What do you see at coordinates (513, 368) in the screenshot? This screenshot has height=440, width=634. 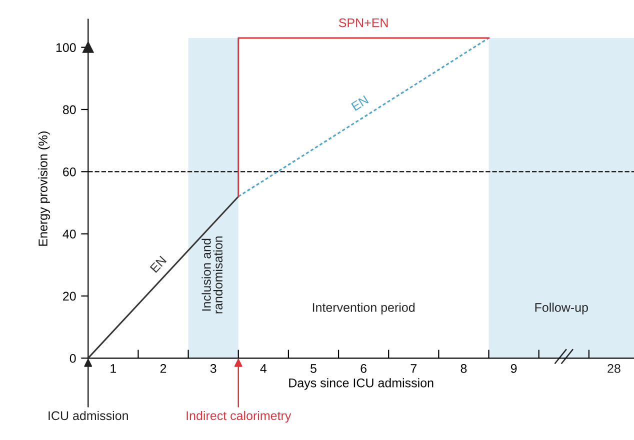 I see `x-tick-label: 9` at bounding box center [513, 368].